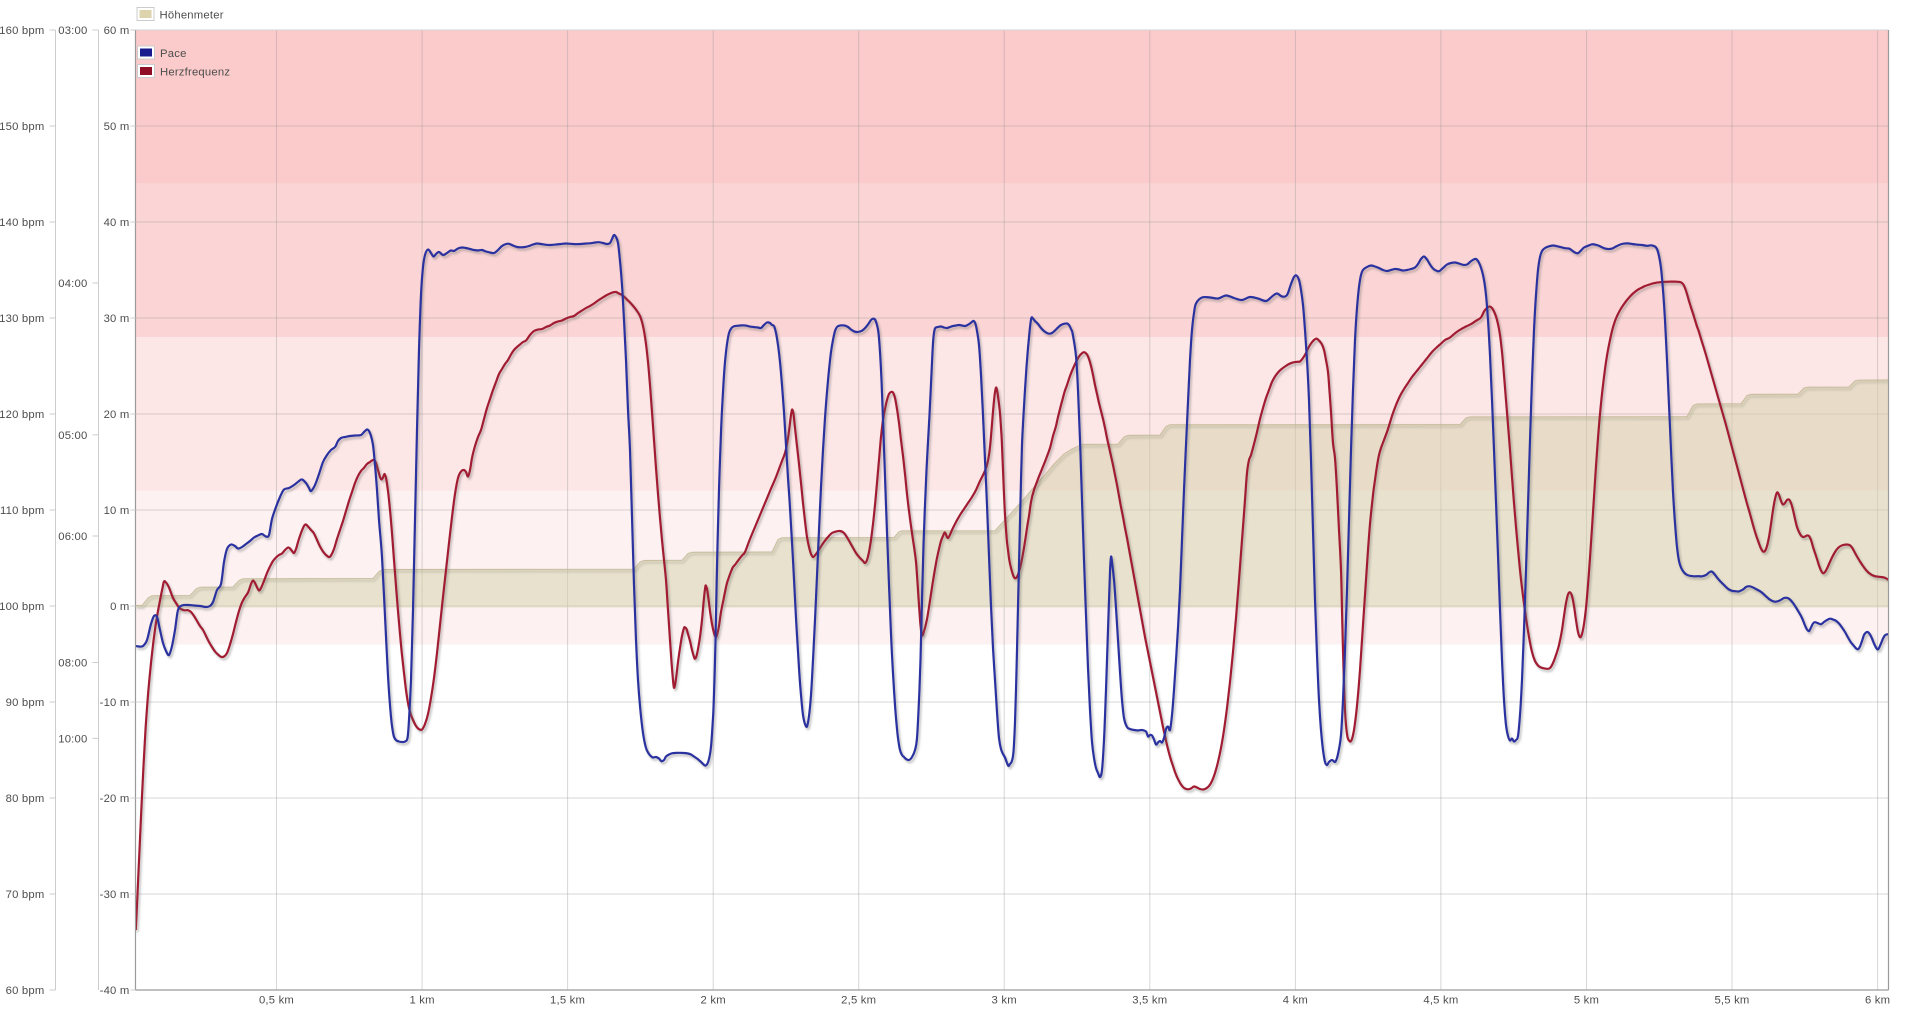 Image resolution: width=1905 pixels, height=1013 pixels. I want to click on svg-text: 0 m, so click(119, 607).